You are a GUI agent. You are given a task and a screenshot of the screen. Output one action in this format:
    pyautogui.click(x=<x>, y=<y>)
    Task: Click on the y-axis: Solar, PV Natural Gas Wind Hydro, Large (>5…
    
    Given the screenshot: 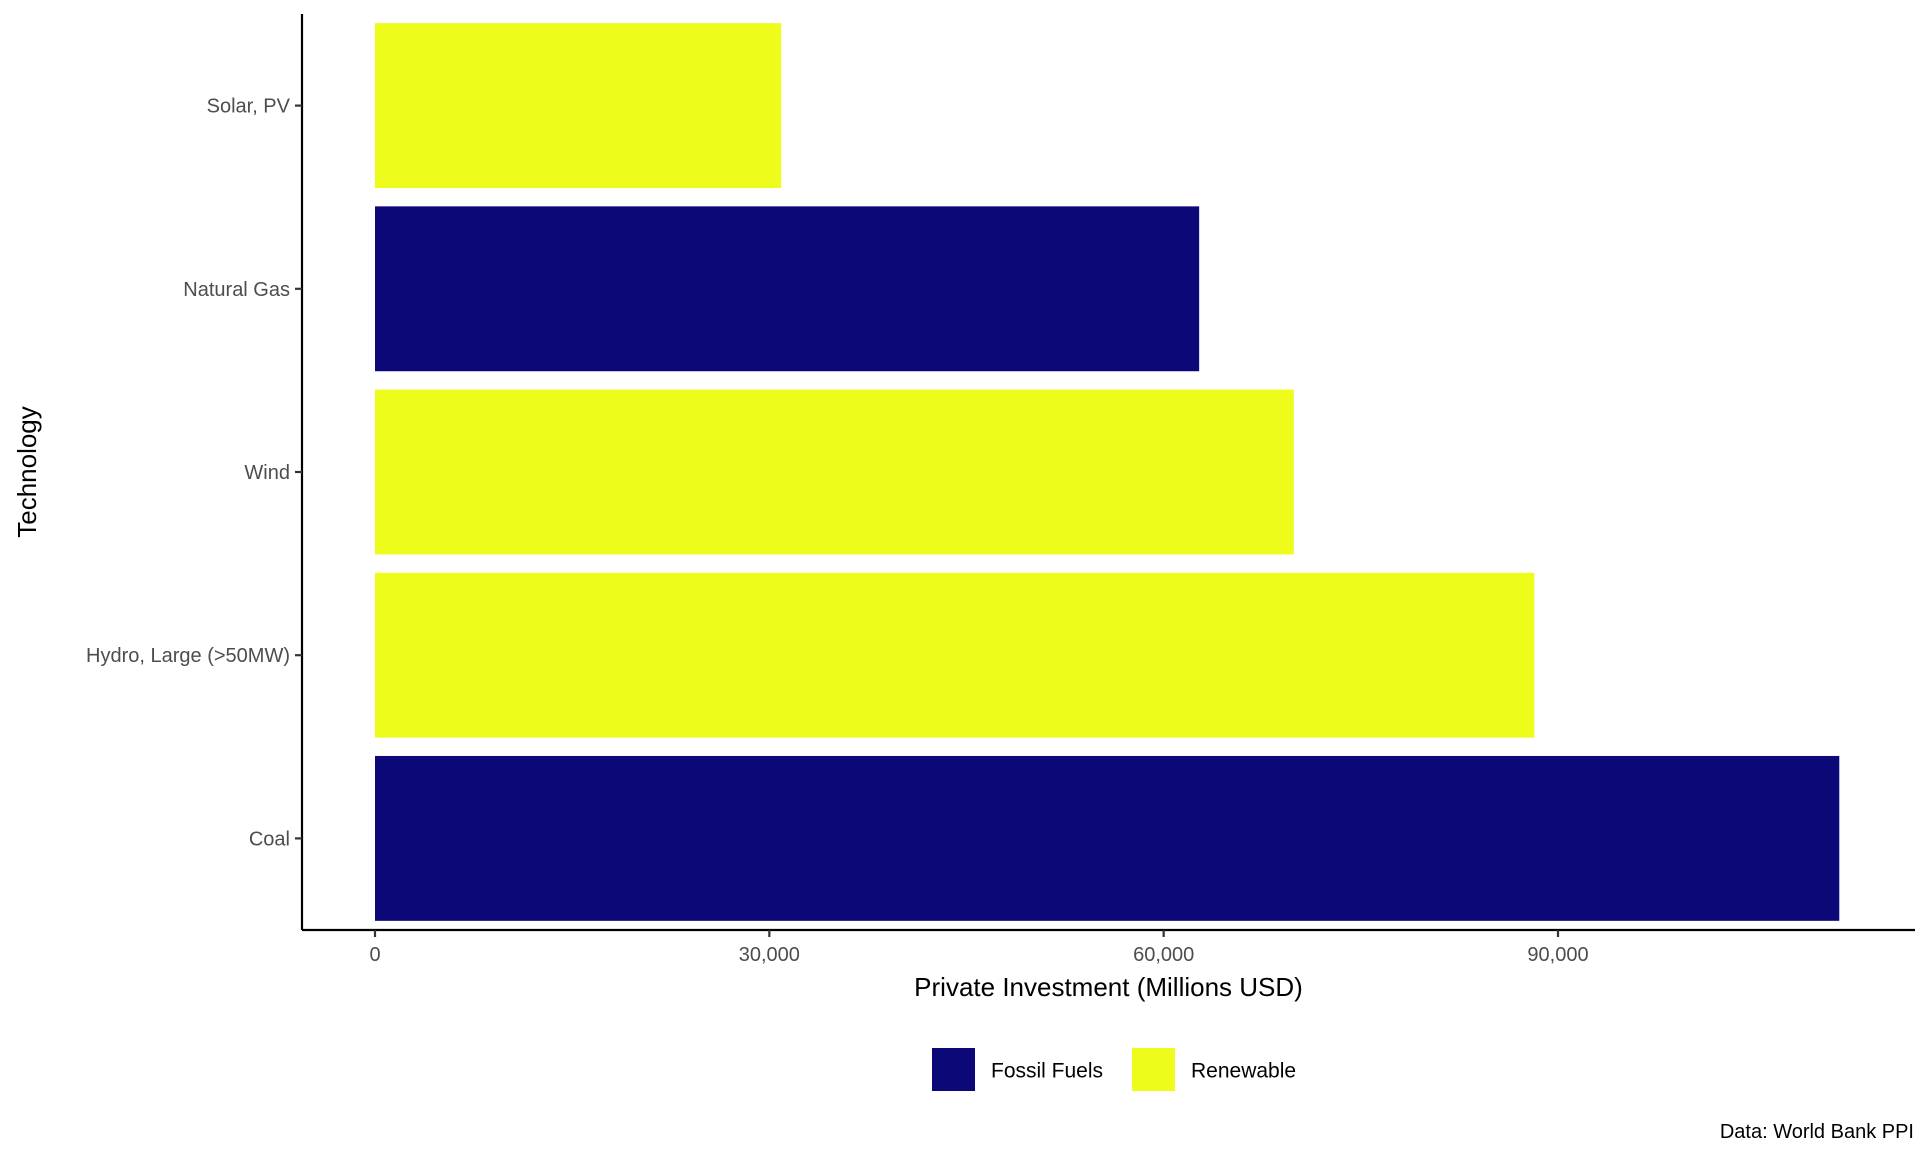 What is the action you would take?
    pyautogui.click(x=194, y=472)
    